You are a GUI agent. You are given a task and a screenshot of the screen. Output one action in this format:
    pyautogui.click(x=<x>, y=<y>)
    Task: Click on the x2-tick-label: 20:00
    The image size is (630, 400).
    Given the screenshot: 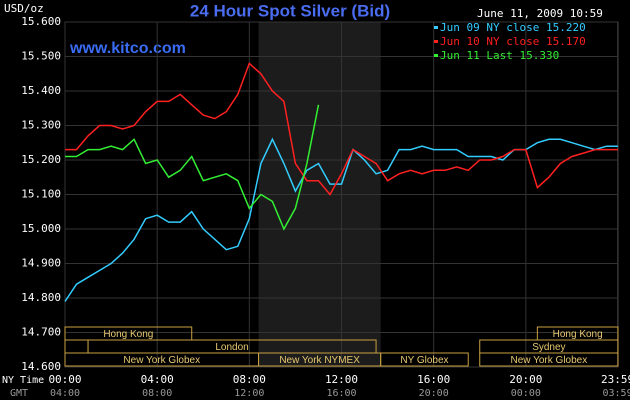 What is the action you would take?
    pyautogui.click(x=434, y=393)
    